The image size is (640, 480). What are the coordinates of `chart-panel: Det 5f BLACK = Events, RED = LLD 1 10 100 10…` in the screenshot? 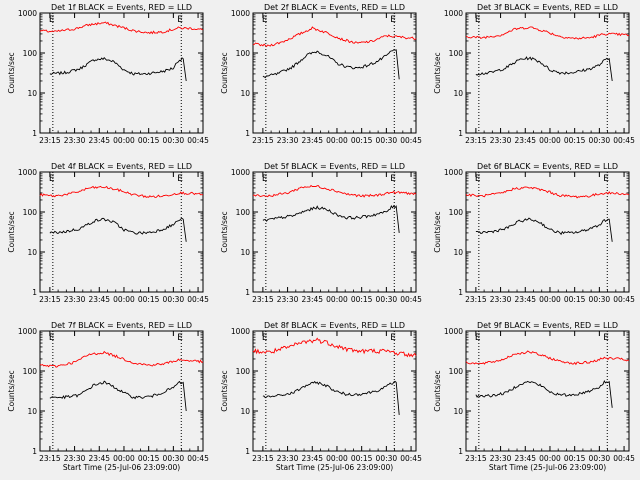 It's located at (321, 233).